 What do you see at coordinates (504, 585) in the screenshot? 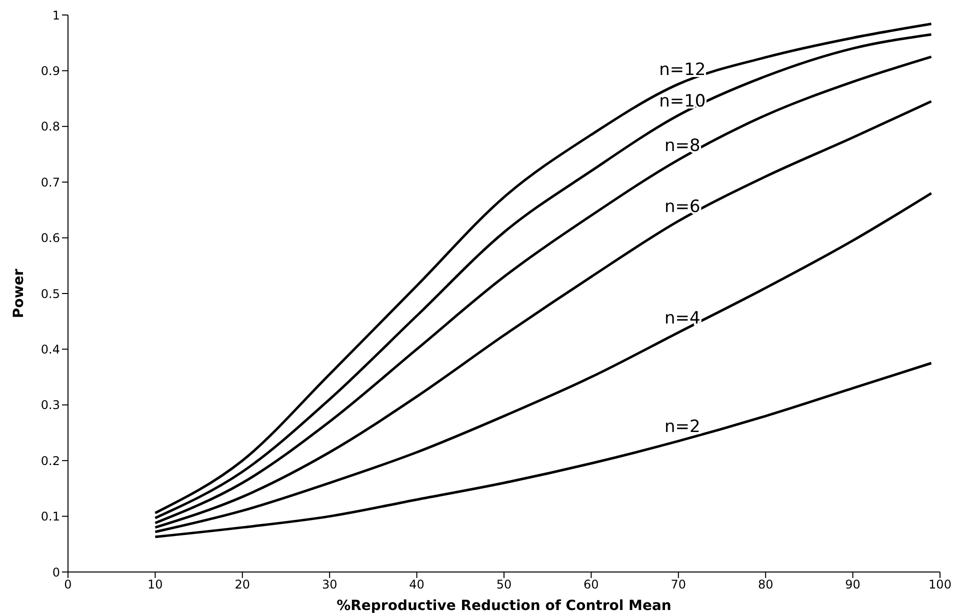
I see `x-tick-label: 50` at bounding box center [504, 585].